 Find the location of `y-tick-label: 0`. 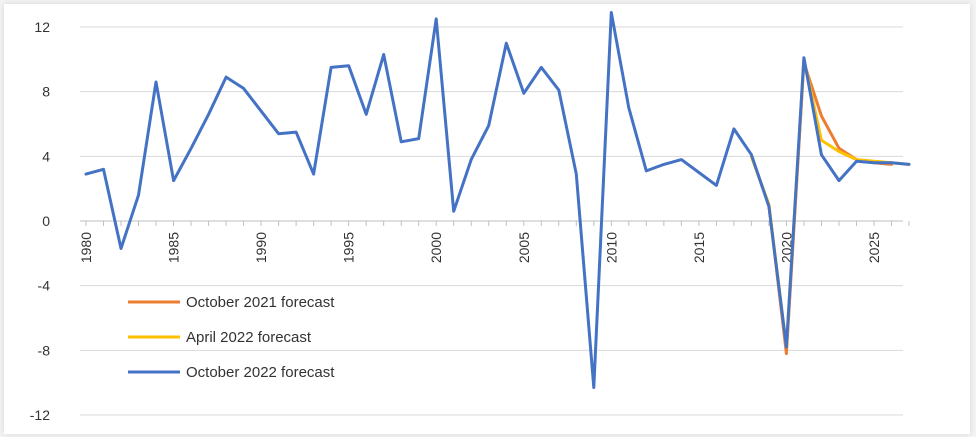

y-tick-label: 0 is located at coordinates (46, 221).